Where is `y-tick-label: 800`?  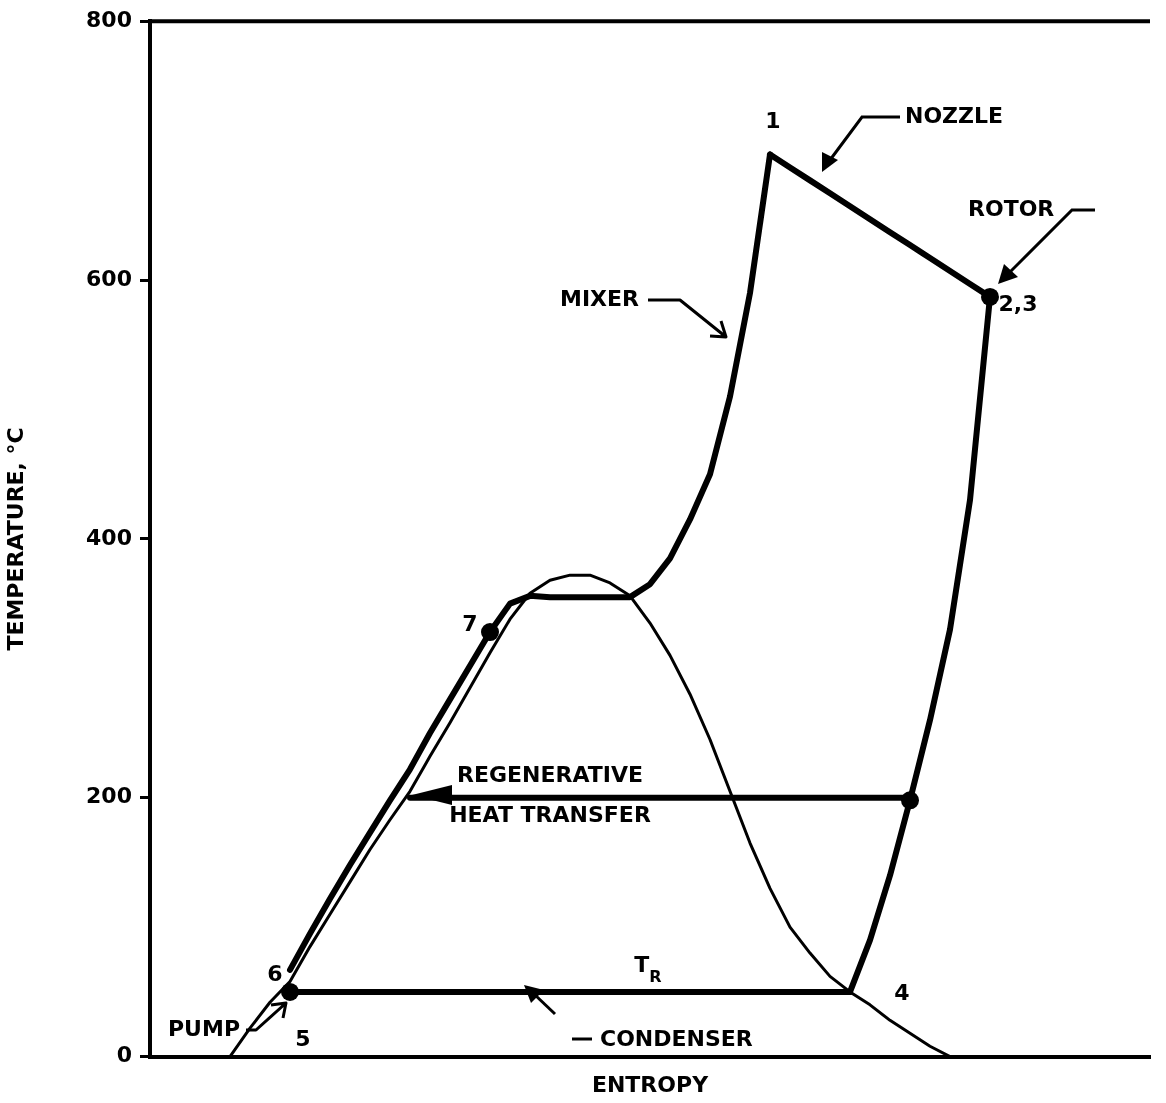 y-tick-label: 800 is located at coordinates (109, 19).